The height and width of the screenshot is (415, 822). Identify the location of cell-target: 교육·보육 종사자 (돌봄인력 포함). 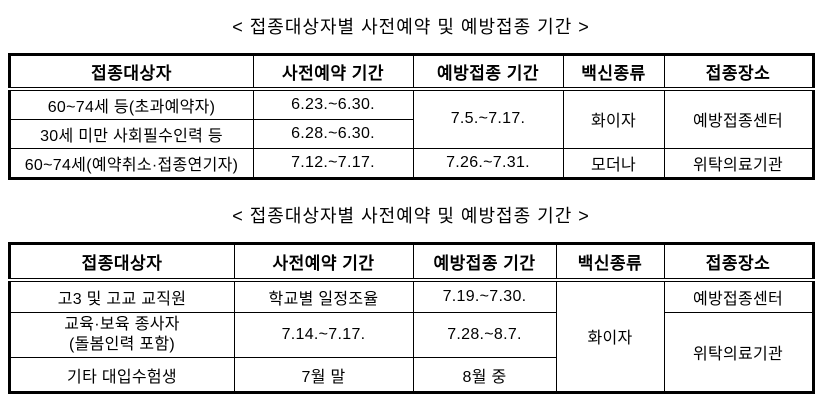
(121, 335).